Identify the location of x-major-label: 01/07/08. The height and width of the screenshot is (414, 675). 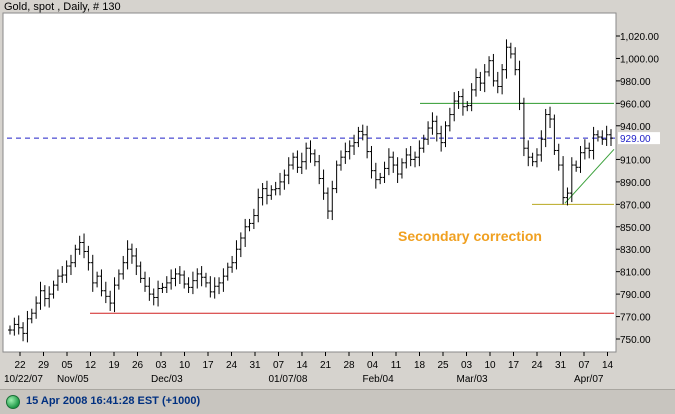
(288, 379).